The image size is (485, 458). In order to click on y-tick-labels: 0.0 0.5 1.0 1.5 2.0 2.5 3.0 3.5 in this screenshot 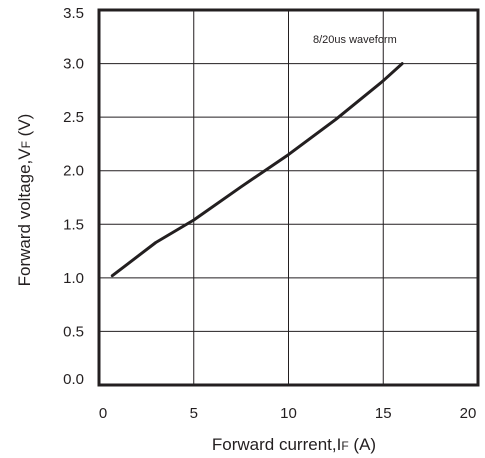, I will do `click(73, 196)`.